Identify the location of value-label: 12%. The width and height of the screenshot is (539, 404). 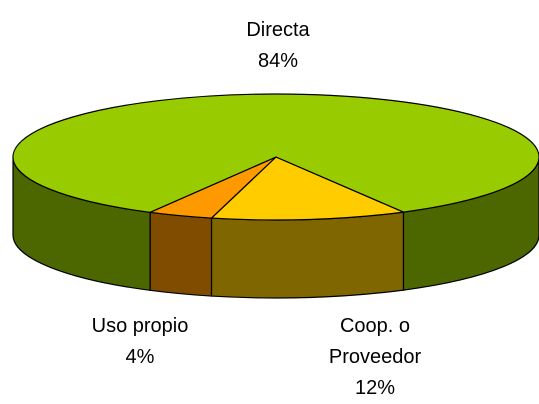
(375, 388).